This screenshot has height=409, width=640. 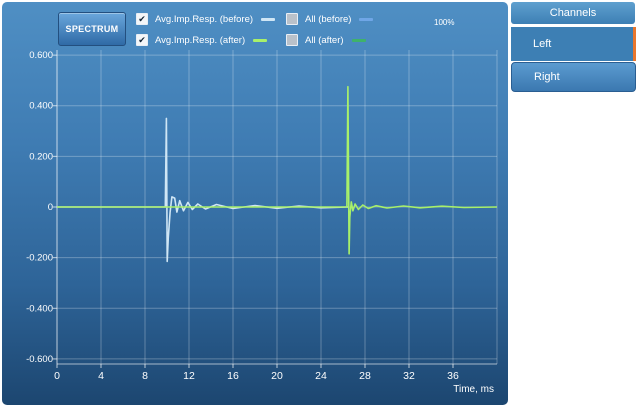 What do you see at coordinates (292, 40) in the screenshot?
I see `checkbox-all-after` at bounding box center [292, 40].